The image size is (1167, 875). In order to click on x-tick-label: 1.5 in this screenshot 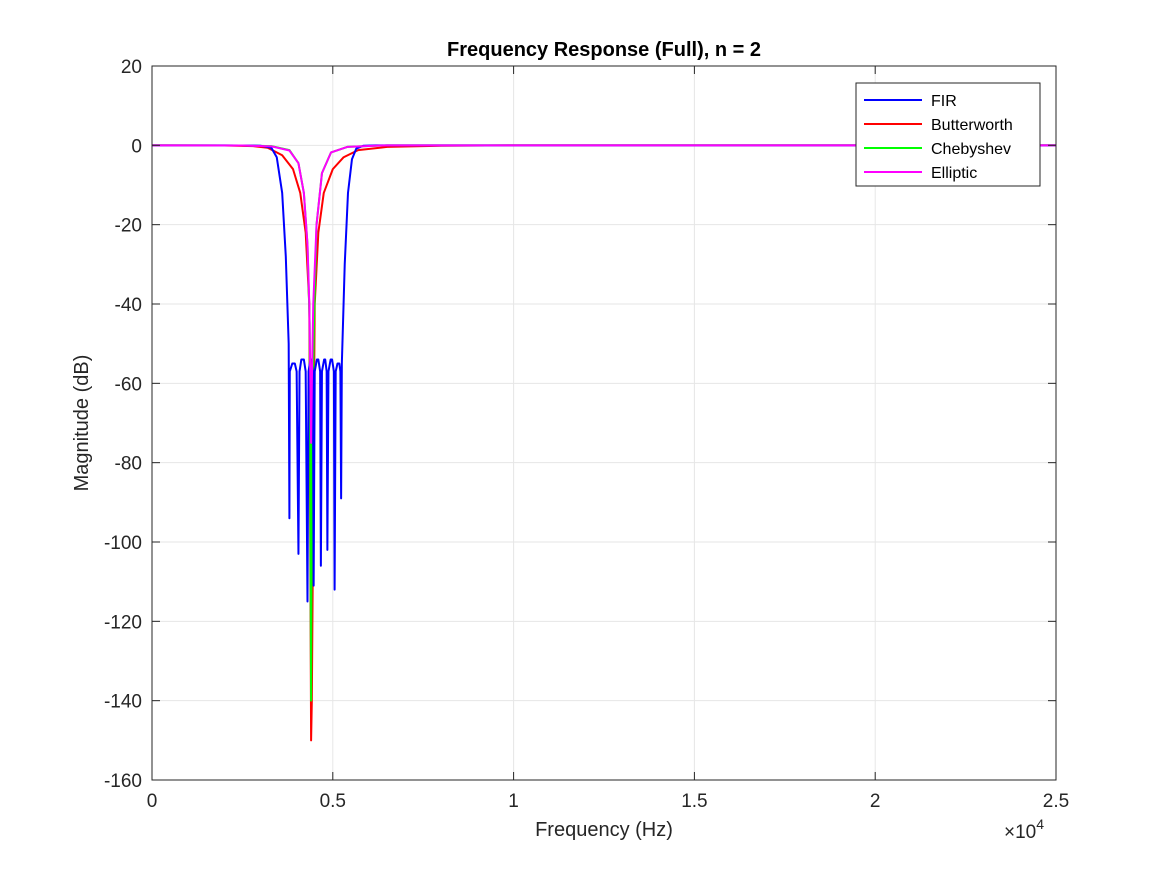, I will do `click(694, 801)`.